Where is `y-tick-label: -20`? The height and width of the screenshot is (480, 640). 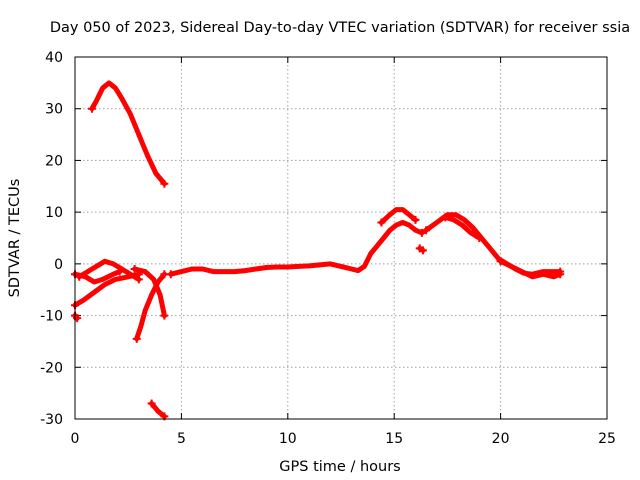 y-tick-label: -20 is located at coordinates (51, 368).